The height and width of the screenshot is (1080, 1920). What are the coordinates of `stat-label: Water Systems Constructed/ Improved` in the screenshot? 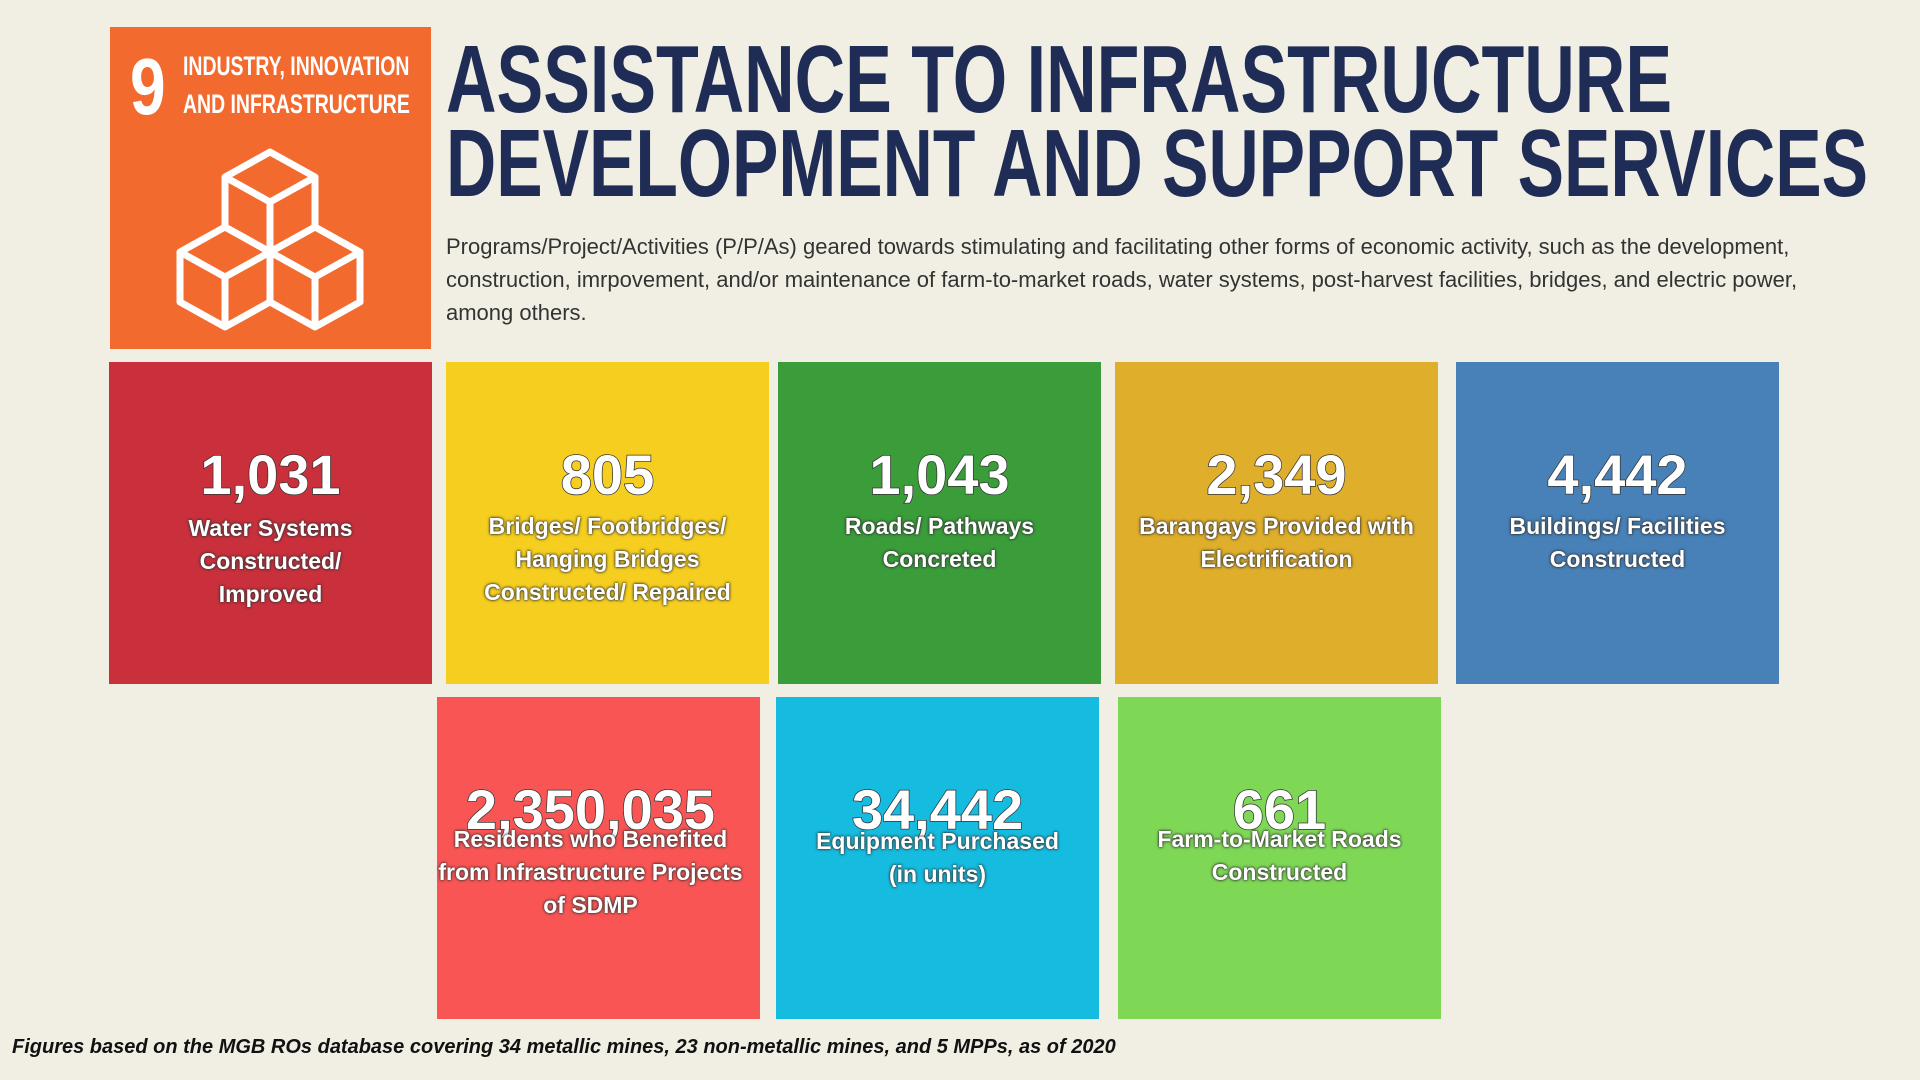 It's located at (270, 561).